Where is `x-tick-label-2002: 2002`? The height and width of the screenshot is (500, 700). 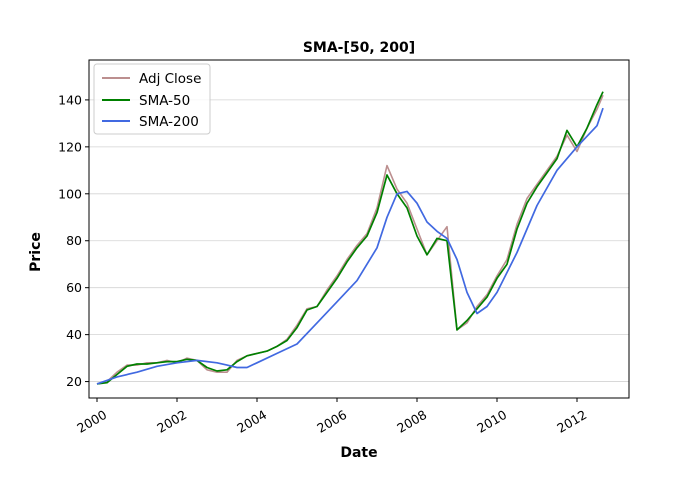 x-tick-label-2002: 2002 is located at coordinates (171, 421).